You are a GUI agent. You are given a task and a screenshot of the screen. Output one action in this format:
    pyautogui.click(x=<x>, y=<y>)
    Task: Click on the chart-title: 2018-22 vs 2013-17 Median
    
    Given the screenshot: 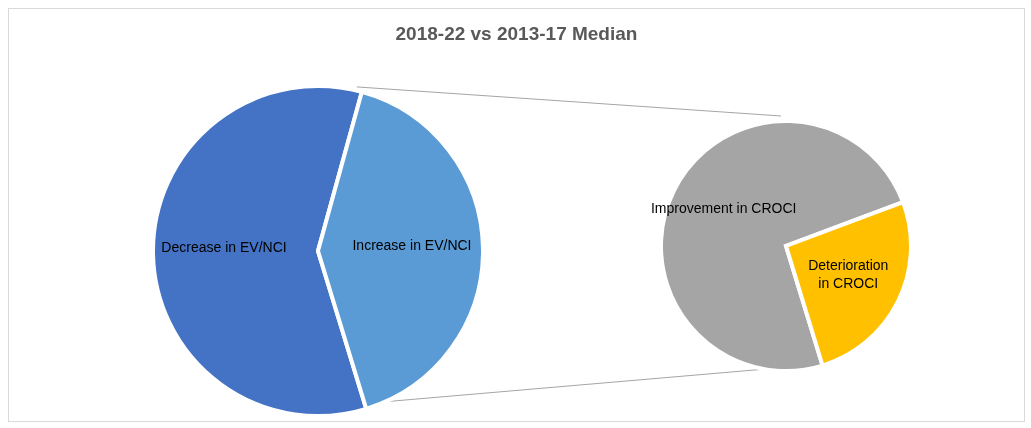 What is the action you would take?
    pyautogui.click(x=516, y=34)
    